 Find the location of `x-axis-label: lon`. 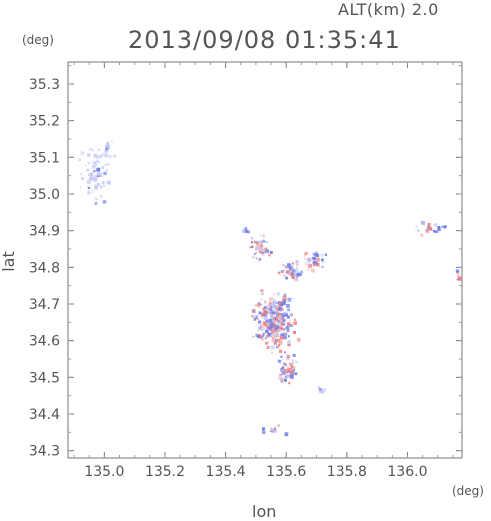

x-axis-label: lon is located at coordinates (264, 511).